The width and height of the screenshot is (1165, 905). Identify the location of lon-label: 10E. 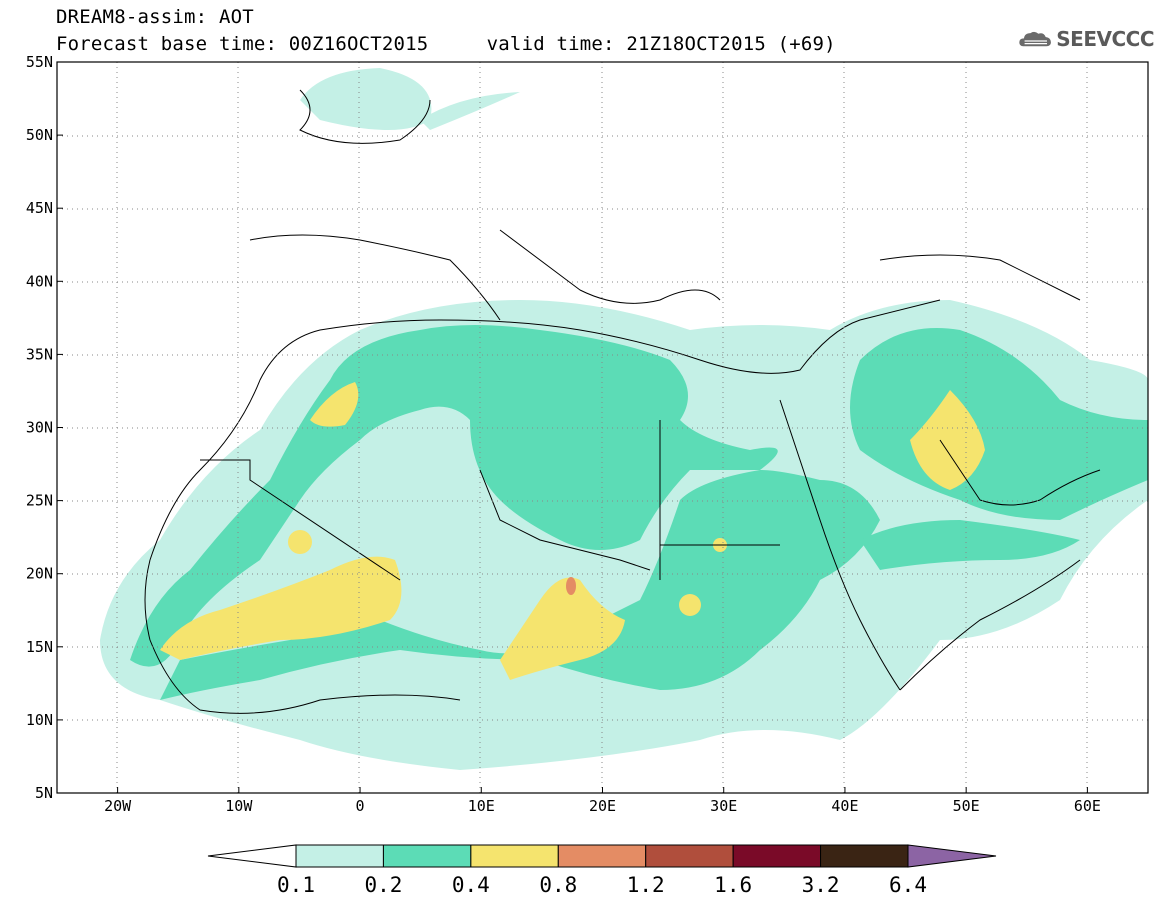
(481, 806).